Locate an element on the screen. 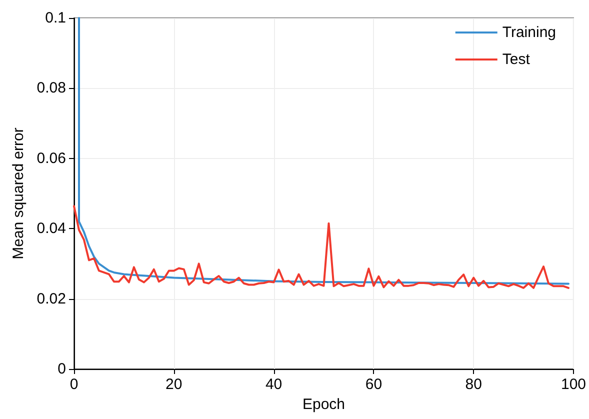 The height and width of the screenshot is (419, 589). x-tick-label: 40 is located at coordinates (273, 384).